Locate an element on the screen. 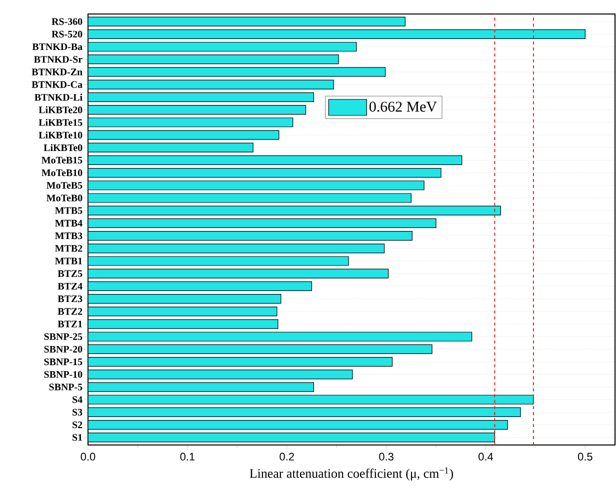 The image size is (616, 497). y-tick-label: S3 is located at coordinates (77, 412).